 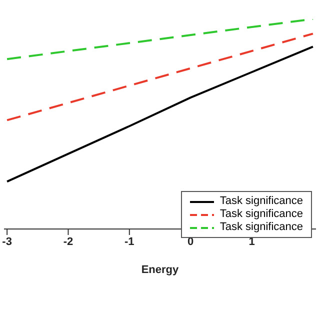 What do you see at coordinates (68, 242) in the screenshot?
I see `x-tick-label: -2` at bounding box center [68, 242].